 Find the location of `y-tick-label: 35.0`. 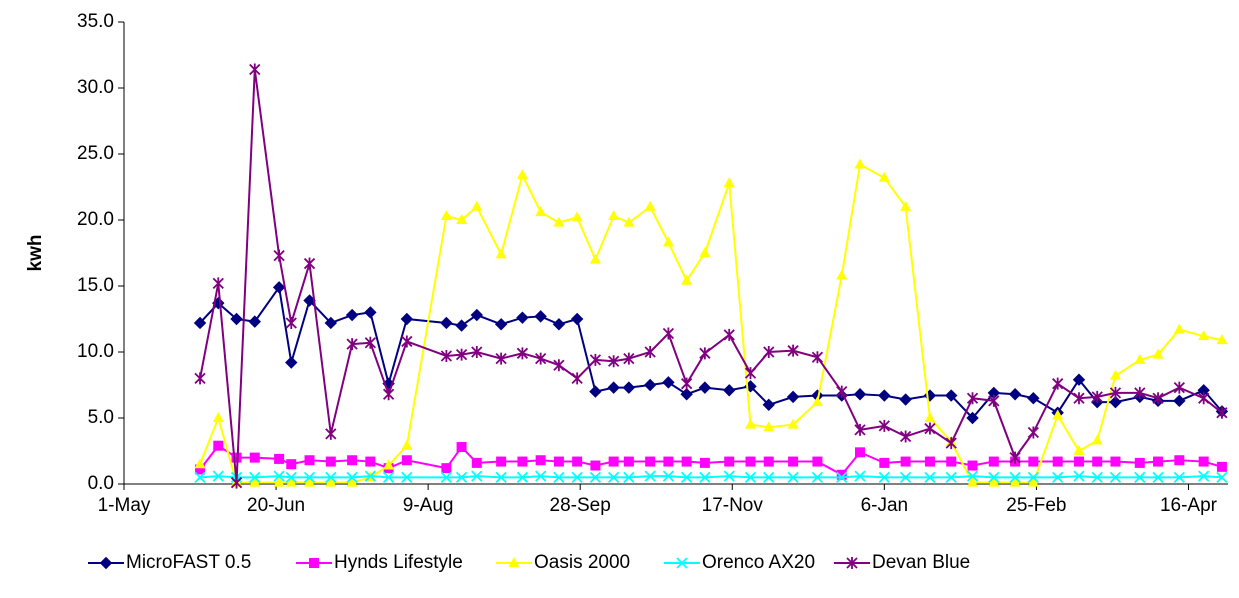

y-tick-label: 35.0 is located at coordinates (95, 21).